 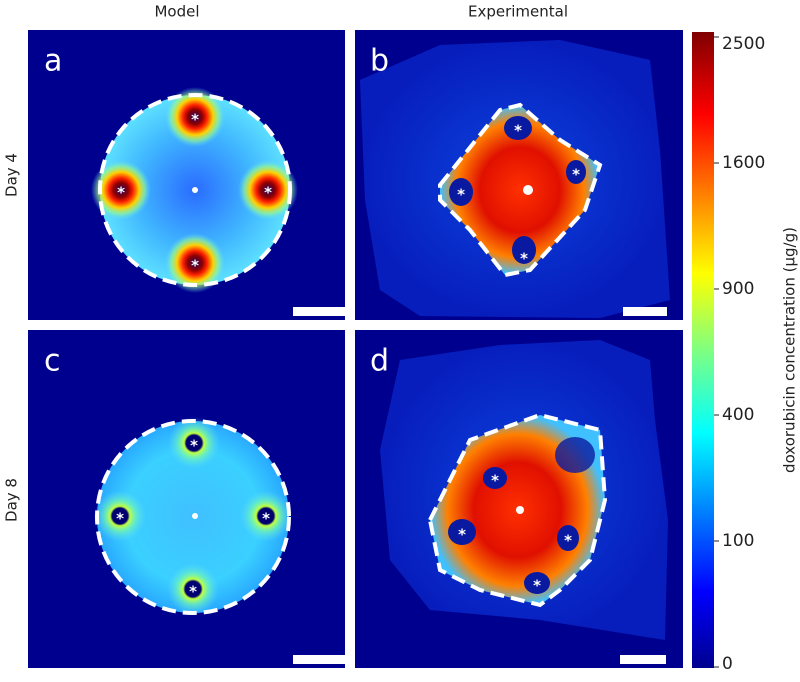 I want to click on tick-label: 100, so click(x=738, y=541).